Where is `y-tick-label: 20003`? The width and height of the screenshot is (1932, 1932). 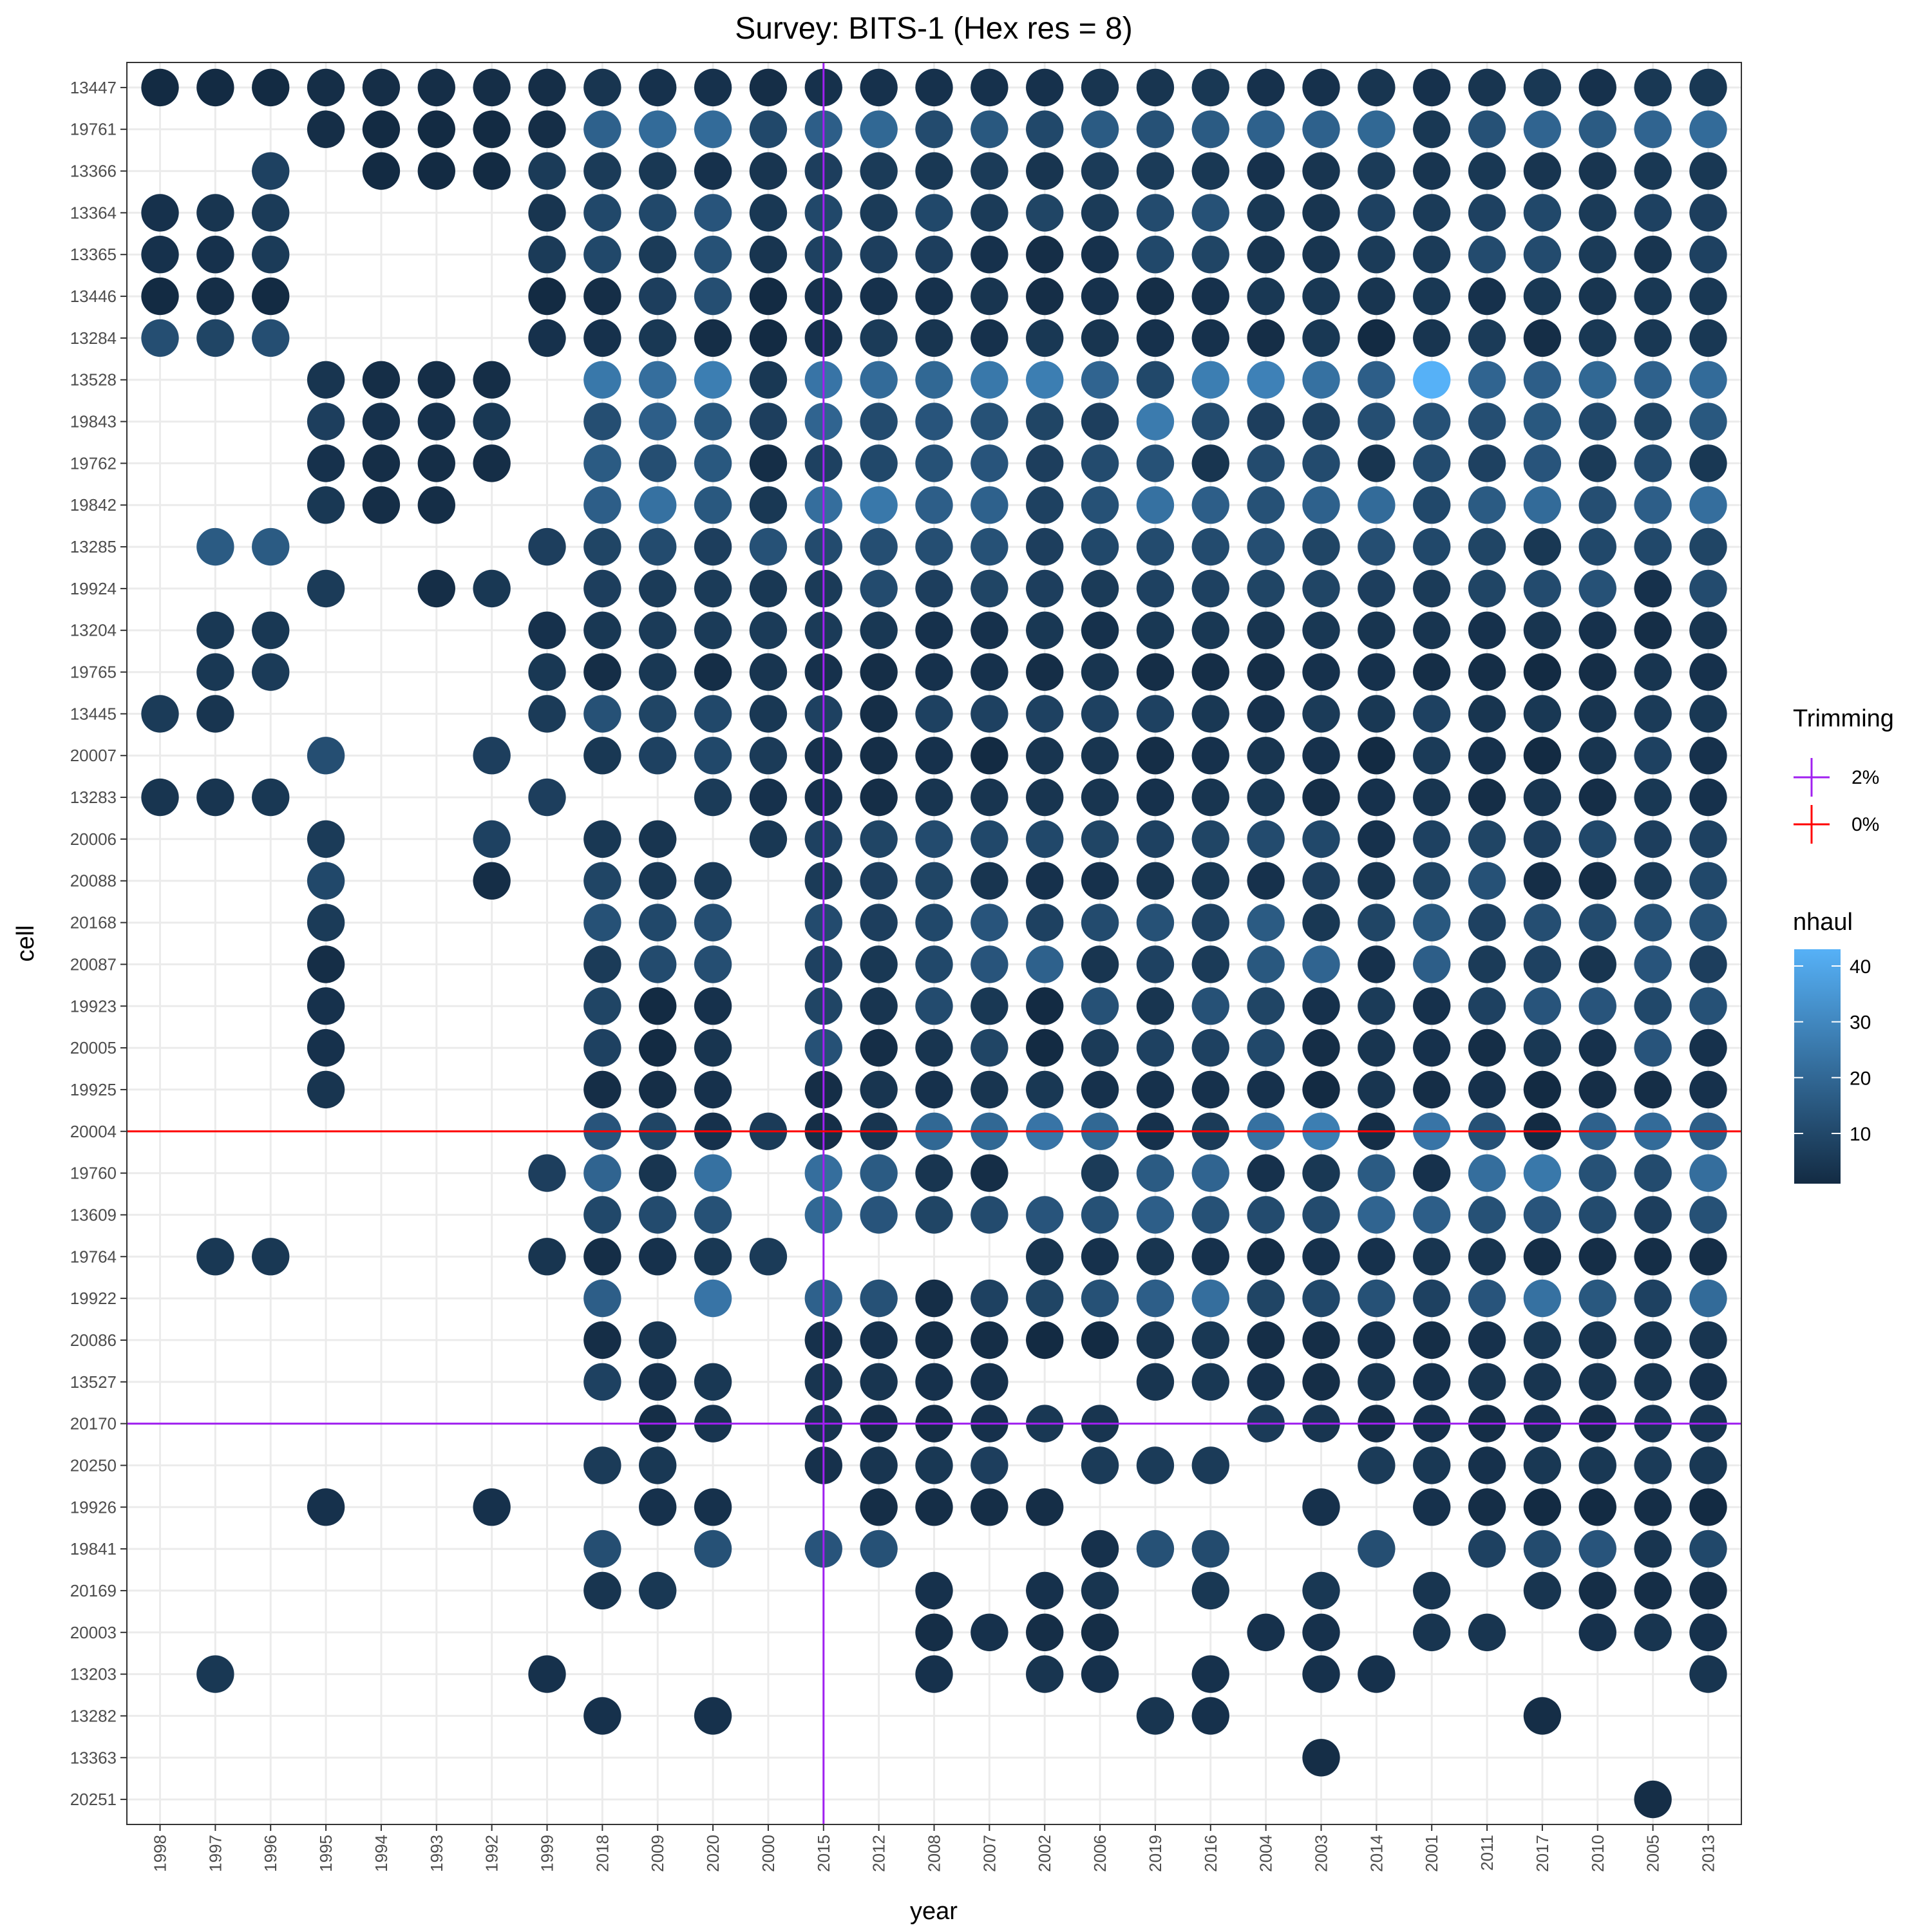 y-tick-label: 20003 is located at coordinates (93, 1632).